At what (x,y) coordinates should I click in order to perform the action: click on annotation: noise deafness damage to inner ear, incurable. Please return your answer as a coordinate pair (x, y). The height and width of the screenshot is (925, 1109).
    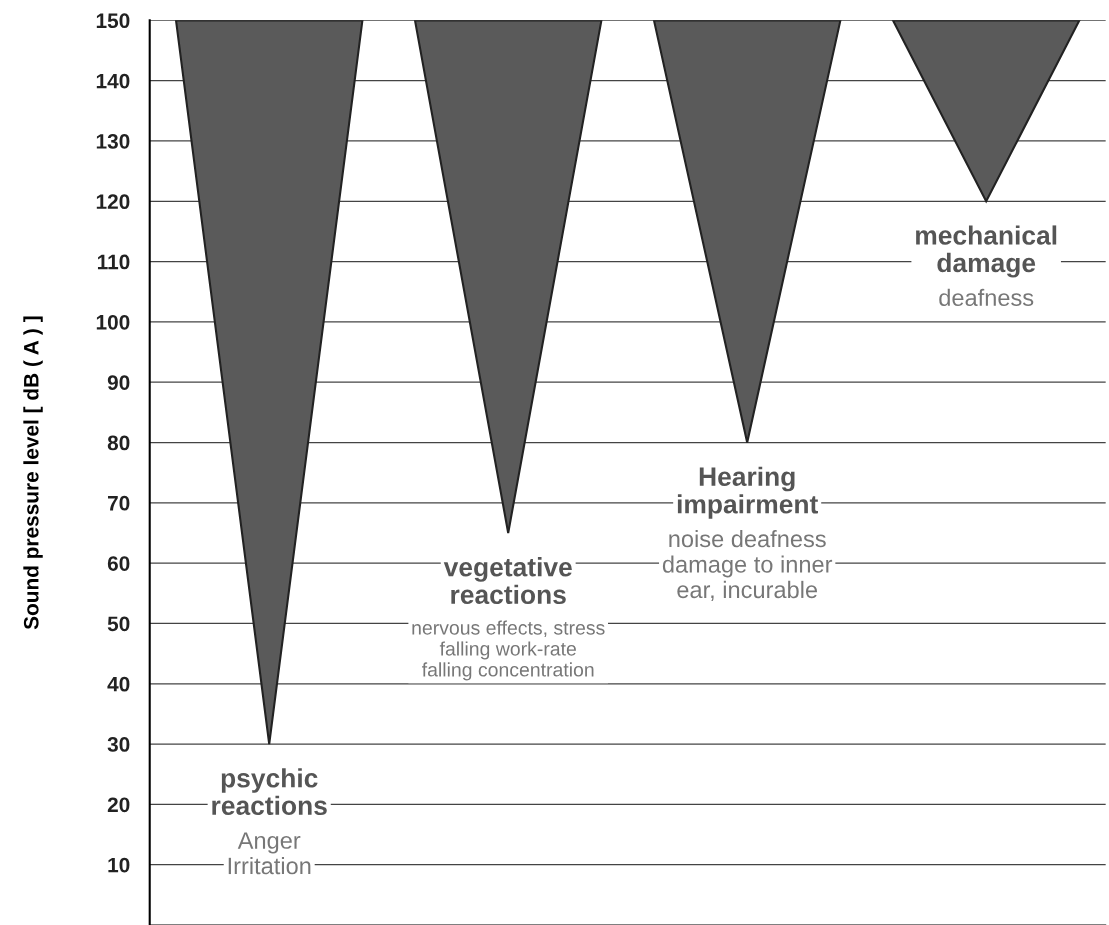
    Looking at the image, I should click on (747, 565).